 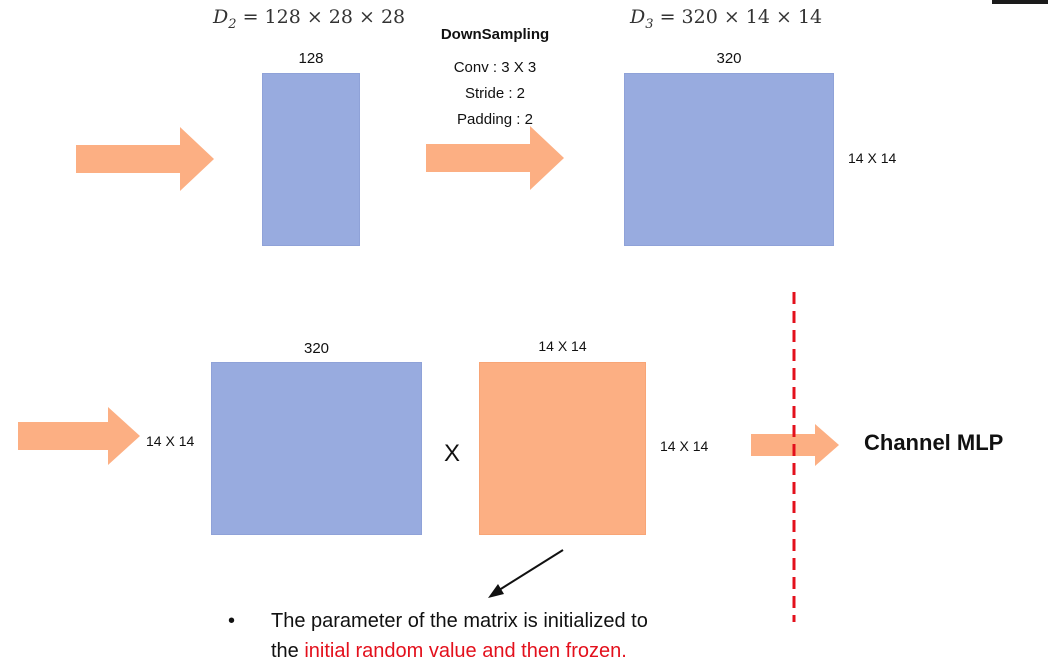 I want to click on window-edge-bar, so click(x=1020, y=2).